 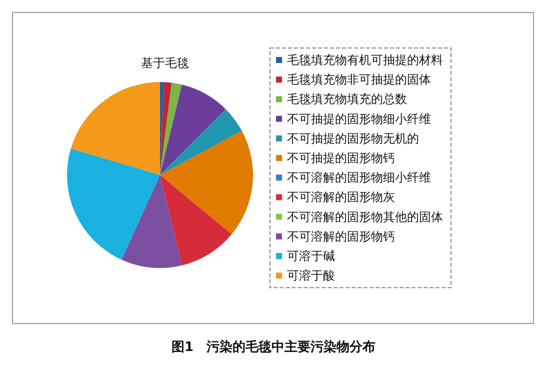 I want to click on legend-label: 不可溶解的固形物其他的固体, so click(x=365, y=217).